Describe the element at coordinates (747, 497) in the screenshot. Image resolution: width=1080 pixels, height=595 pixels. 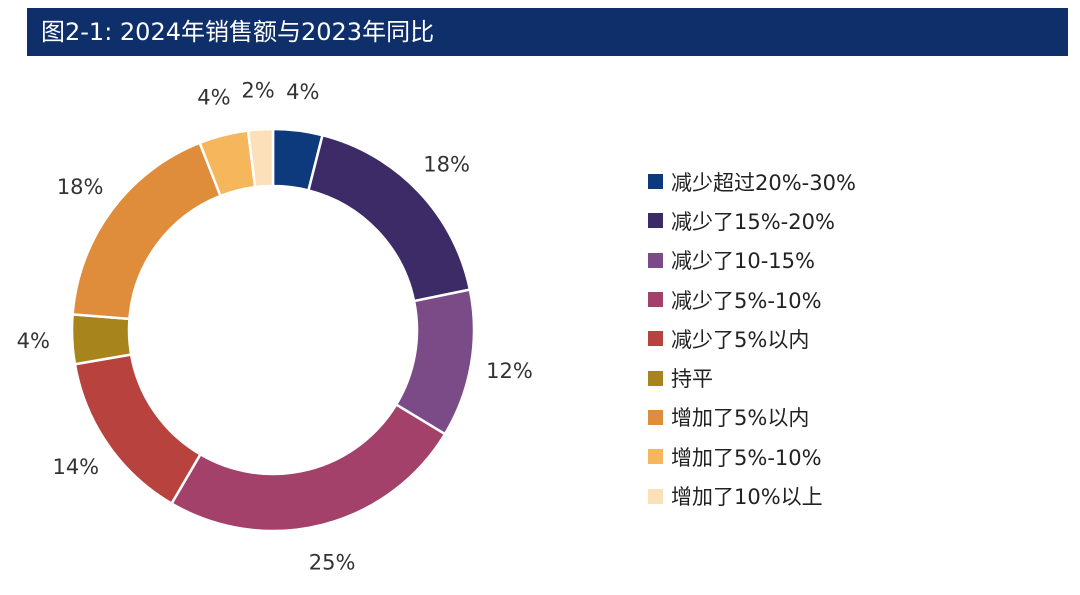
I see `legend-label: 增加了10%以上` at that location.